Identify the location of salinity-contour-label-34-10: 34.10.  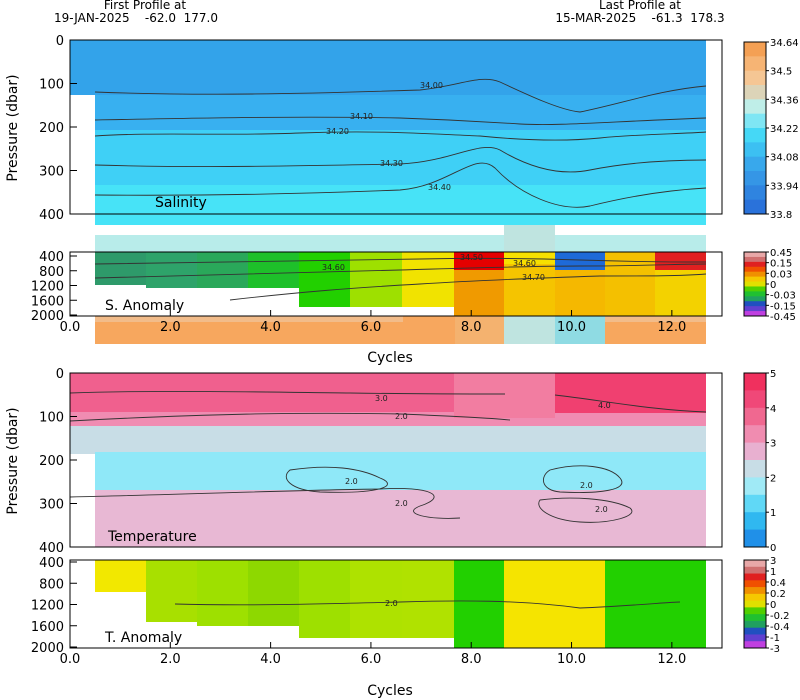
(361, 116).